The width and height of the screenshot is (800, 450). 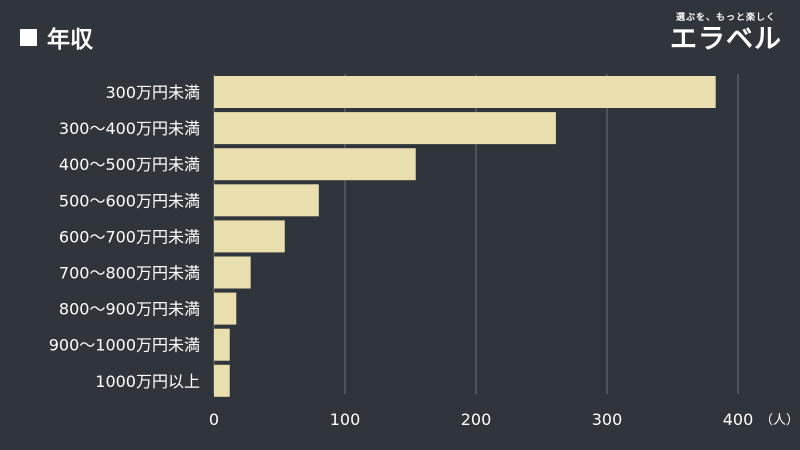 I want to click on x-tick-label-200: 200, so click(x=476, y=419).